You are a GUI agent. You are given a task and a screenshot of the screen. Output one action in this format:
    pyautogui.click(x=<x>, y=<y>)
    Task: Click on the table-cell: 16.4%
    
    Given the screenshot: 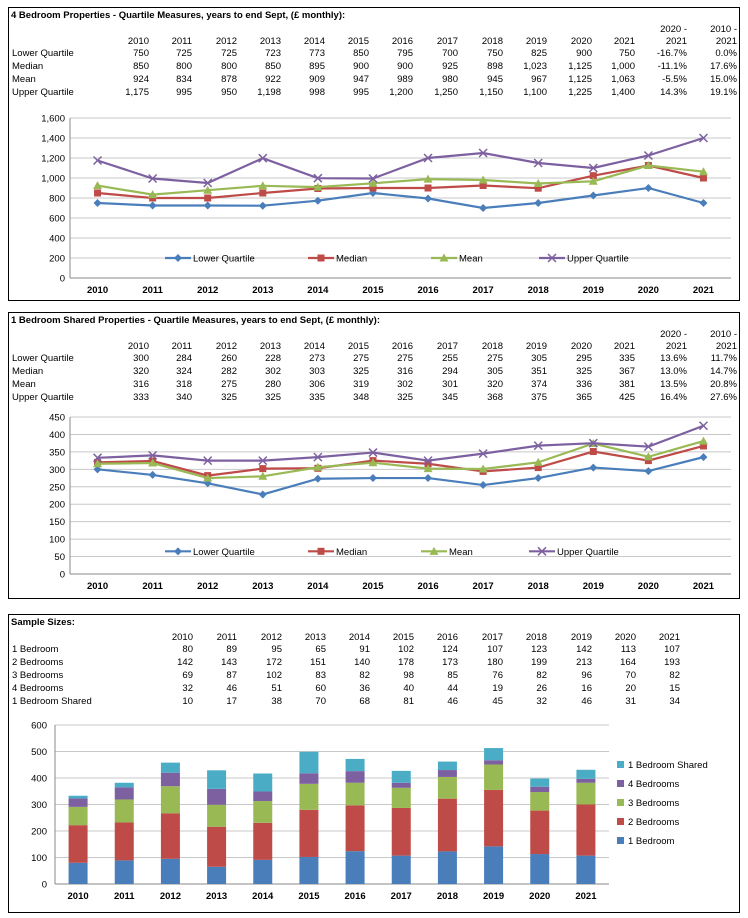 What is the action you would take?
    pyautogui.click(x=673, y=397)
    